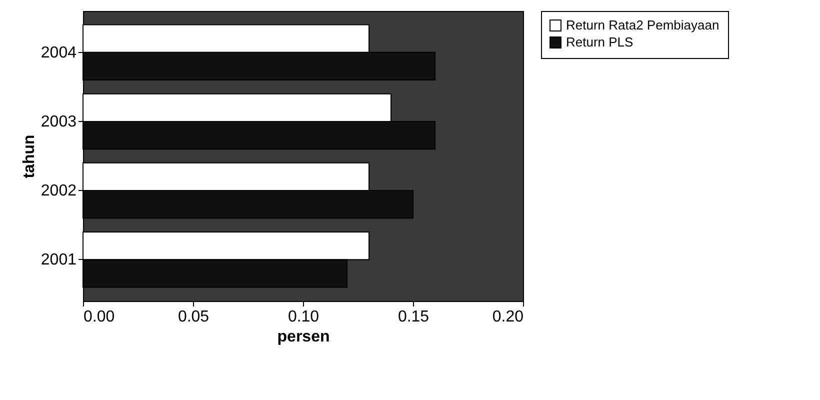 Image resolution: width=820 pixels, height=400 pixels. Describe the element at coordinates (58, 260) in the screenshot. I see `y-tick-label: 2001` at that location.